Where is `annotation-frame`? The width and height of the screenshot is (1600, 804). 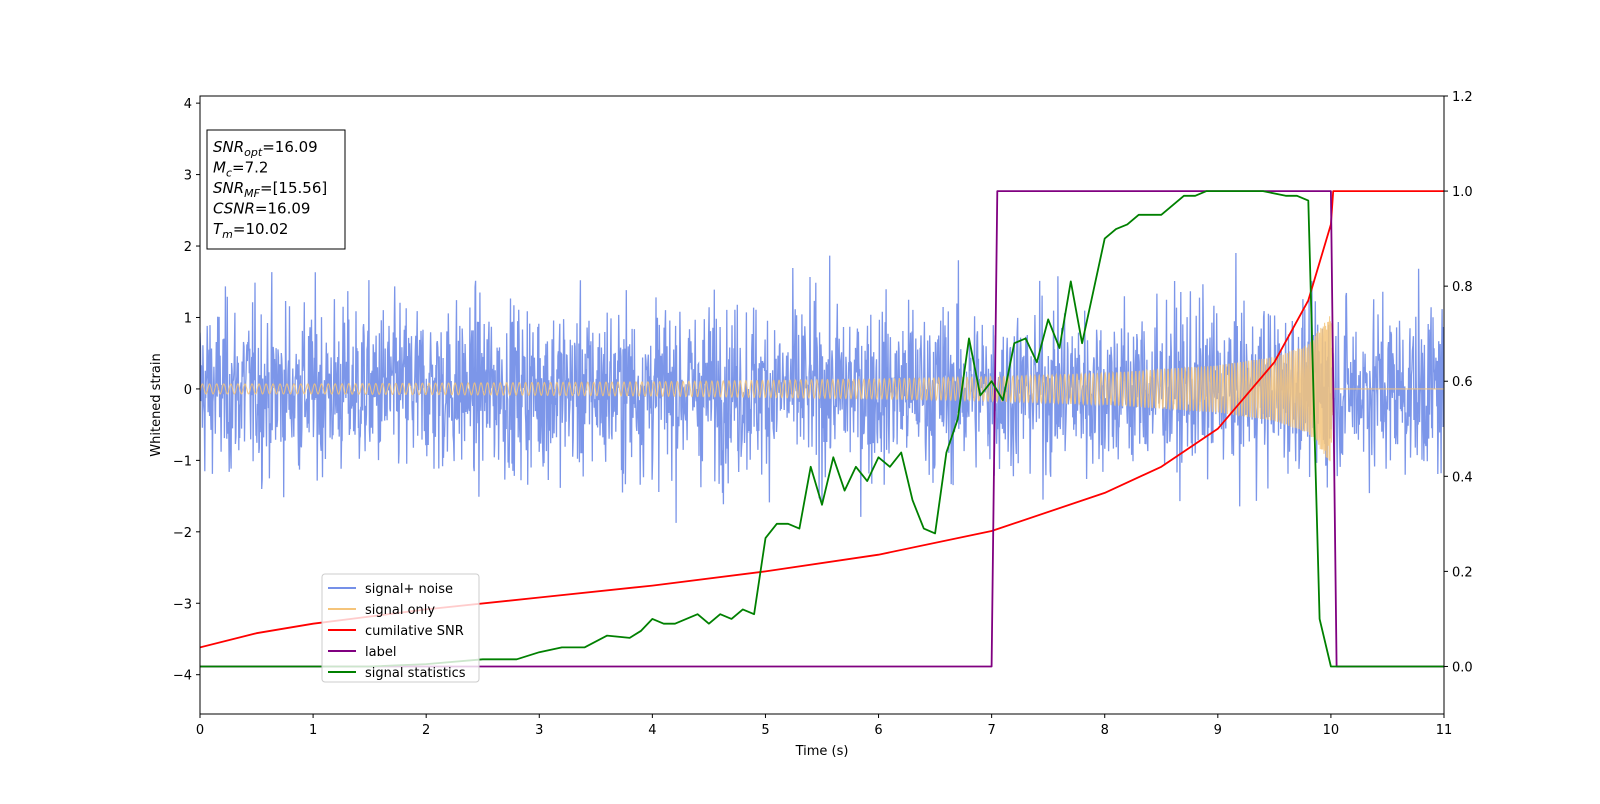 annotation-frame is located at coordinates (276, 189).